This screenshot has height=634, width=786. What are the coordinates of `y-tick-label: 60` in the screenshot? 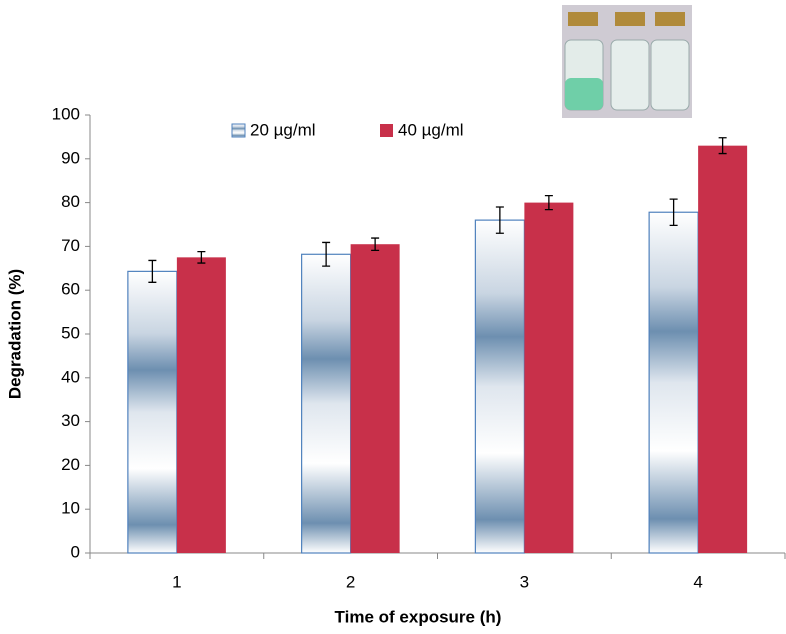 It's located at (70, 289).